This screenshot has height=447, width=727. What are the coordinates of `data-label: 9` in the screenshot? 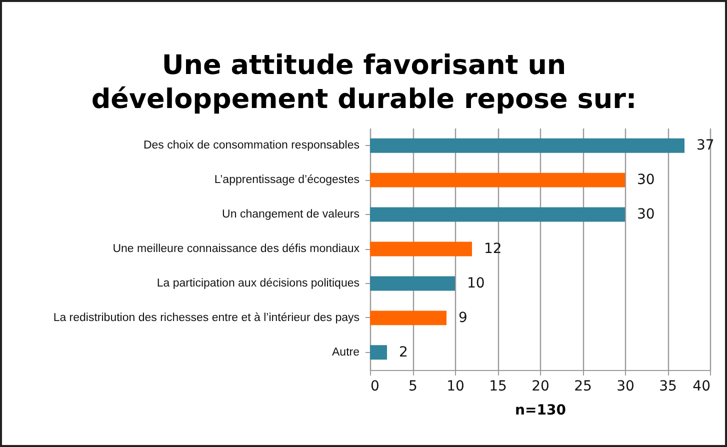 It's located at (463, 318).